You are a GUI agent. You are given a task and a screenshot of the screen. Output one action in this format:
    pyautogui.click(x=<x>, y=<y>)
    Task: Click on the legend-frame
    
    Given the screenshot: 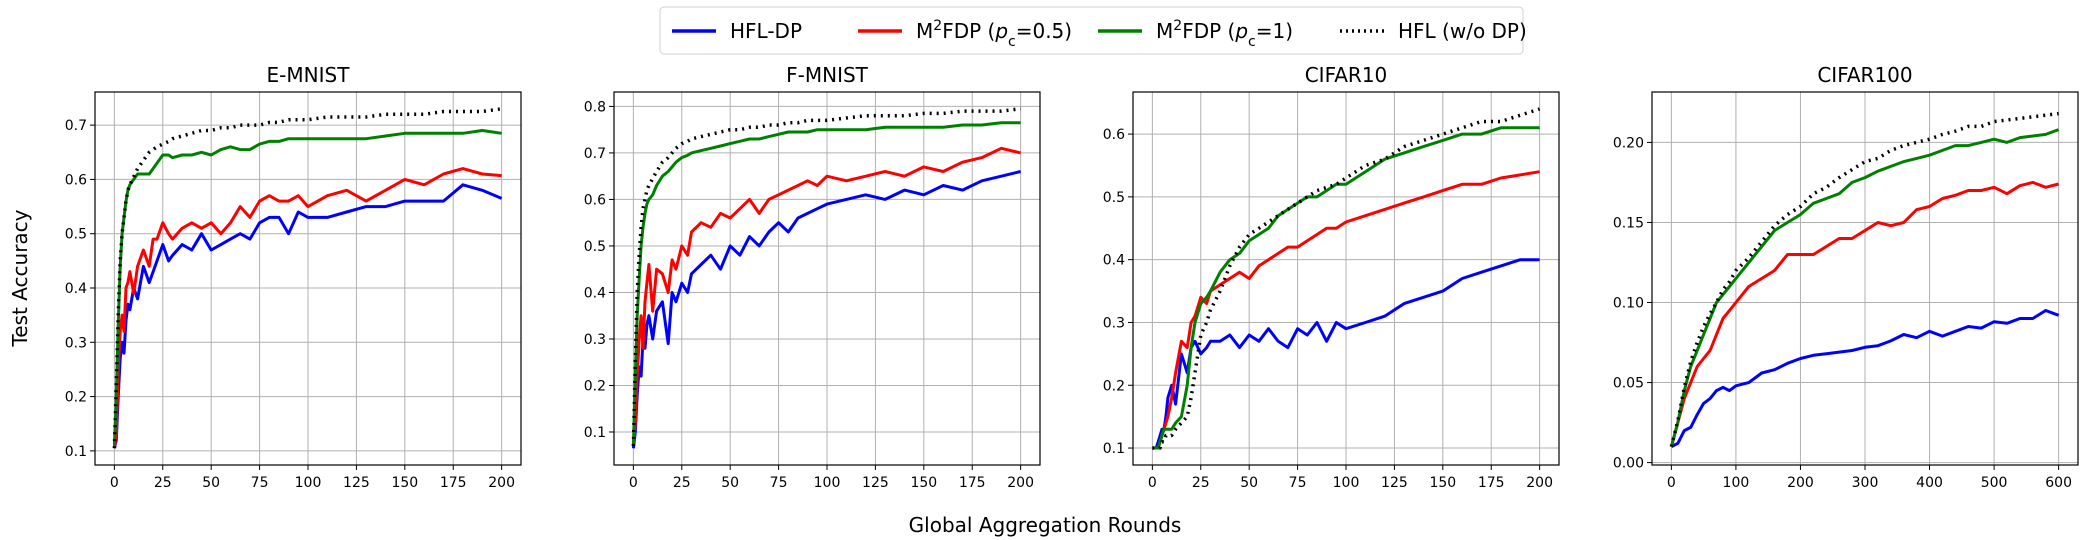 What is the action you would take?
    pyautogui.click(x=1091, y=30)
    